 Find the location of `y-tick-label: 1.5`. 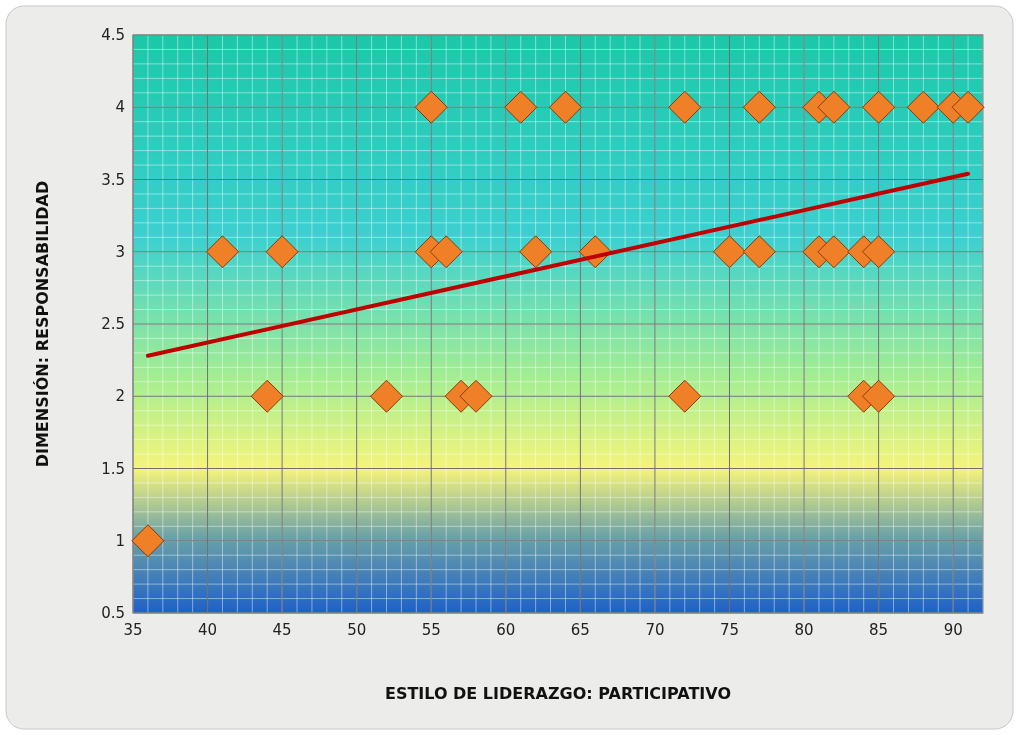

y-tick-label: 1.5 is located at coordinates (113, 468).